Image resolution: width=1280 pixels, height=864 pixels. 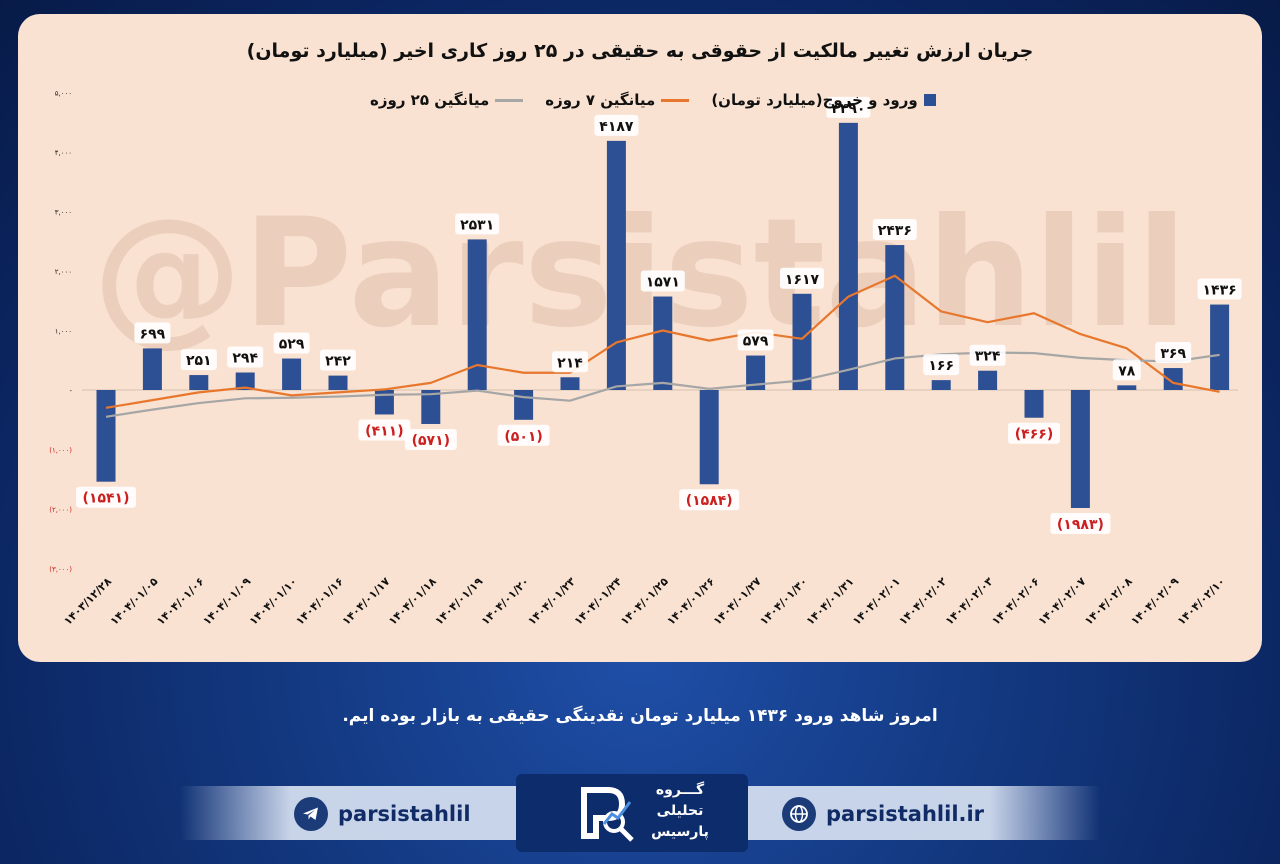 I want to click on x-tick-label: ۱۴۰۴/۰۱/۲۷, so click(x=737, y=601).